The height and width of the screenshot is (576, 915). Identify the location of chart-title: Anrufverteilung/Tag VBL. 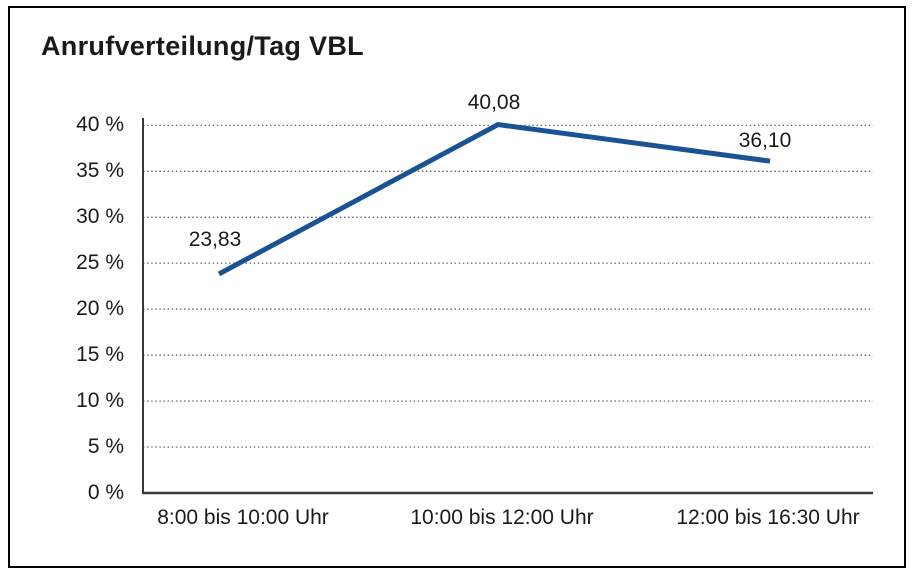
(202, 46).